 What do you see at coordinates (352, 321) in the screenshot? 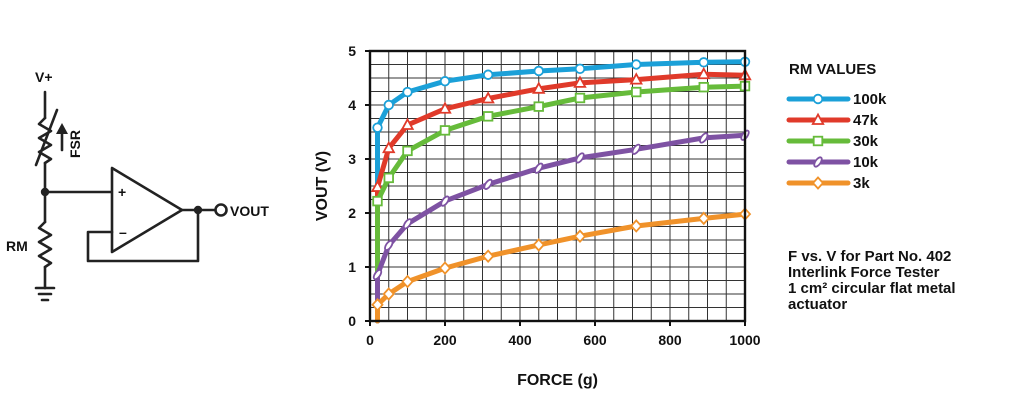
I see `y-tick-label: 0` at bounding box center [352, 321].